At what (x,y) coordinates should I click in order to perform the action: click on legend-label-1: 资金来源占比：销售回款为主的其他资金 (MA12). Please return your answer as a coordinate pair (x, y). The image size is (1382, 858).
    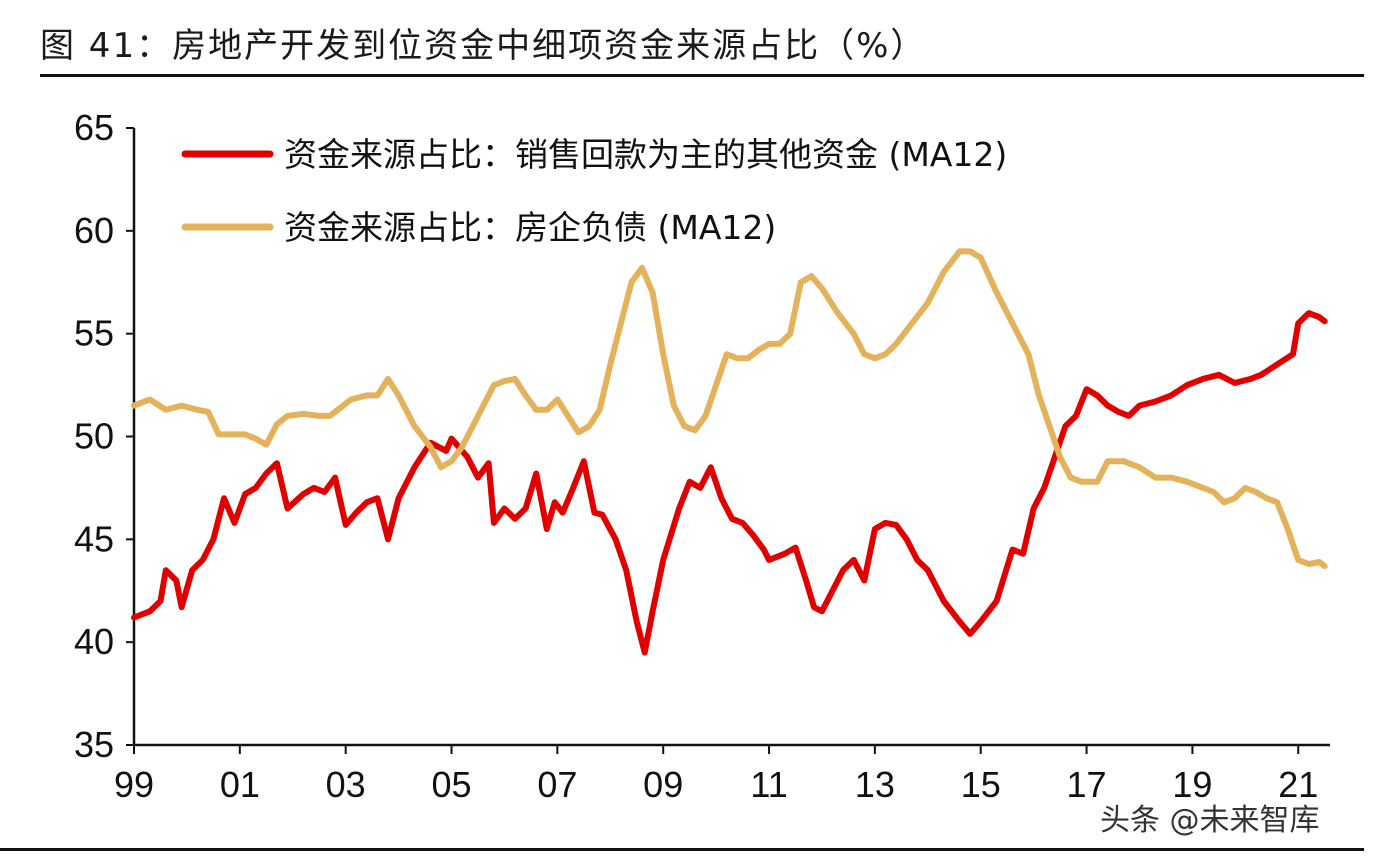
    Looking at the image, I should click on (645, 154).